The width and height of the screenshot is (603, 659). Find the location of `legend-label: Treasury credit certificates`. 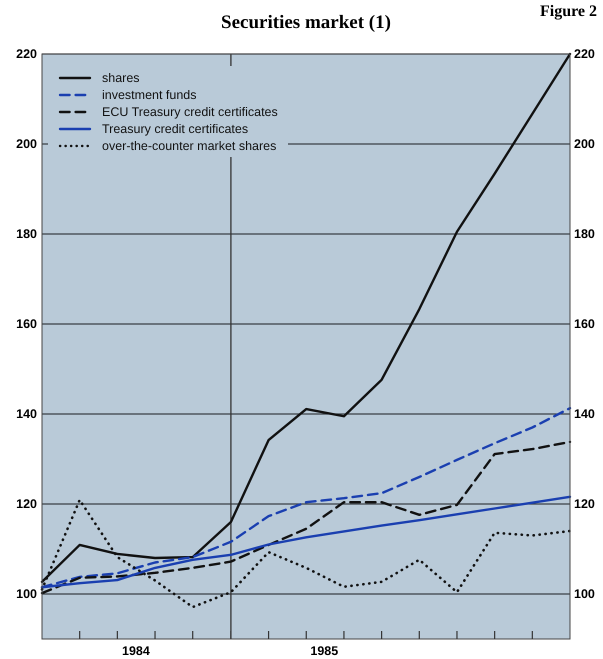

legend-label: Treasury credit certificates is located at coordinates (175, 129).